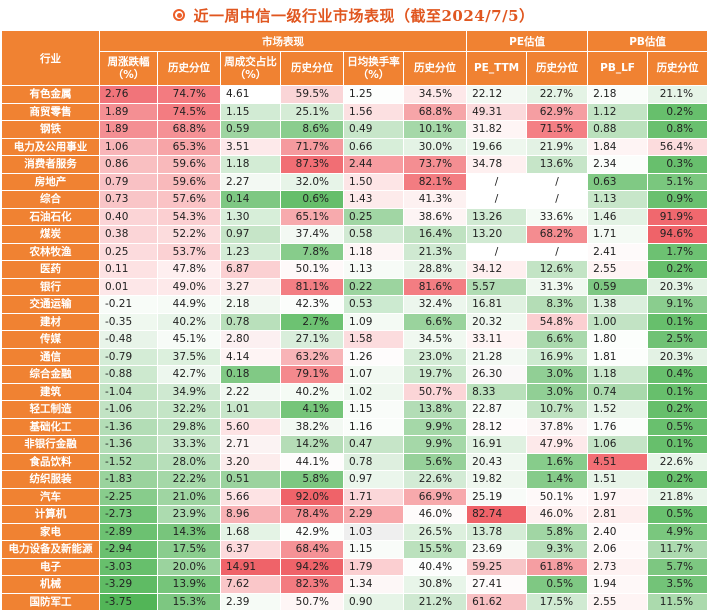 Image resolution: width=708 pixels, height=611 pixels. I want to click on percentile-cell: 0.2%, so click(677, 479).